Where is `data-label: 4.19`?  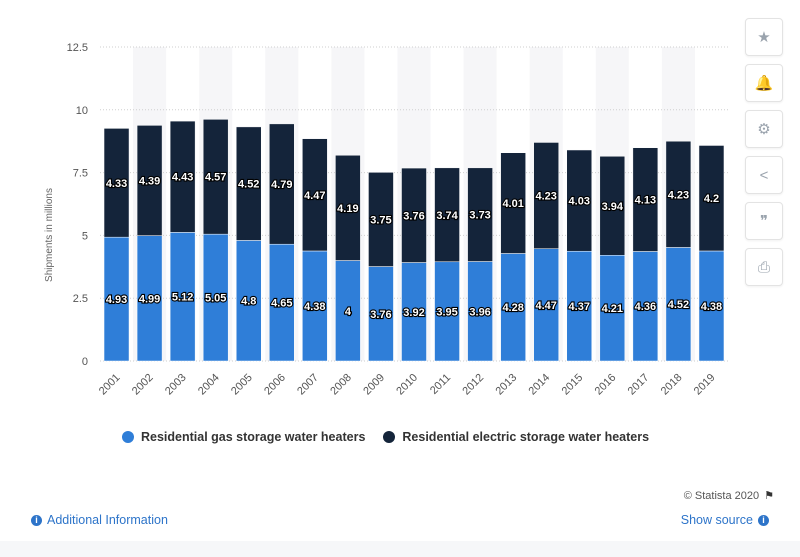 data-label: 4.19 is located at coordinates (347, 209).